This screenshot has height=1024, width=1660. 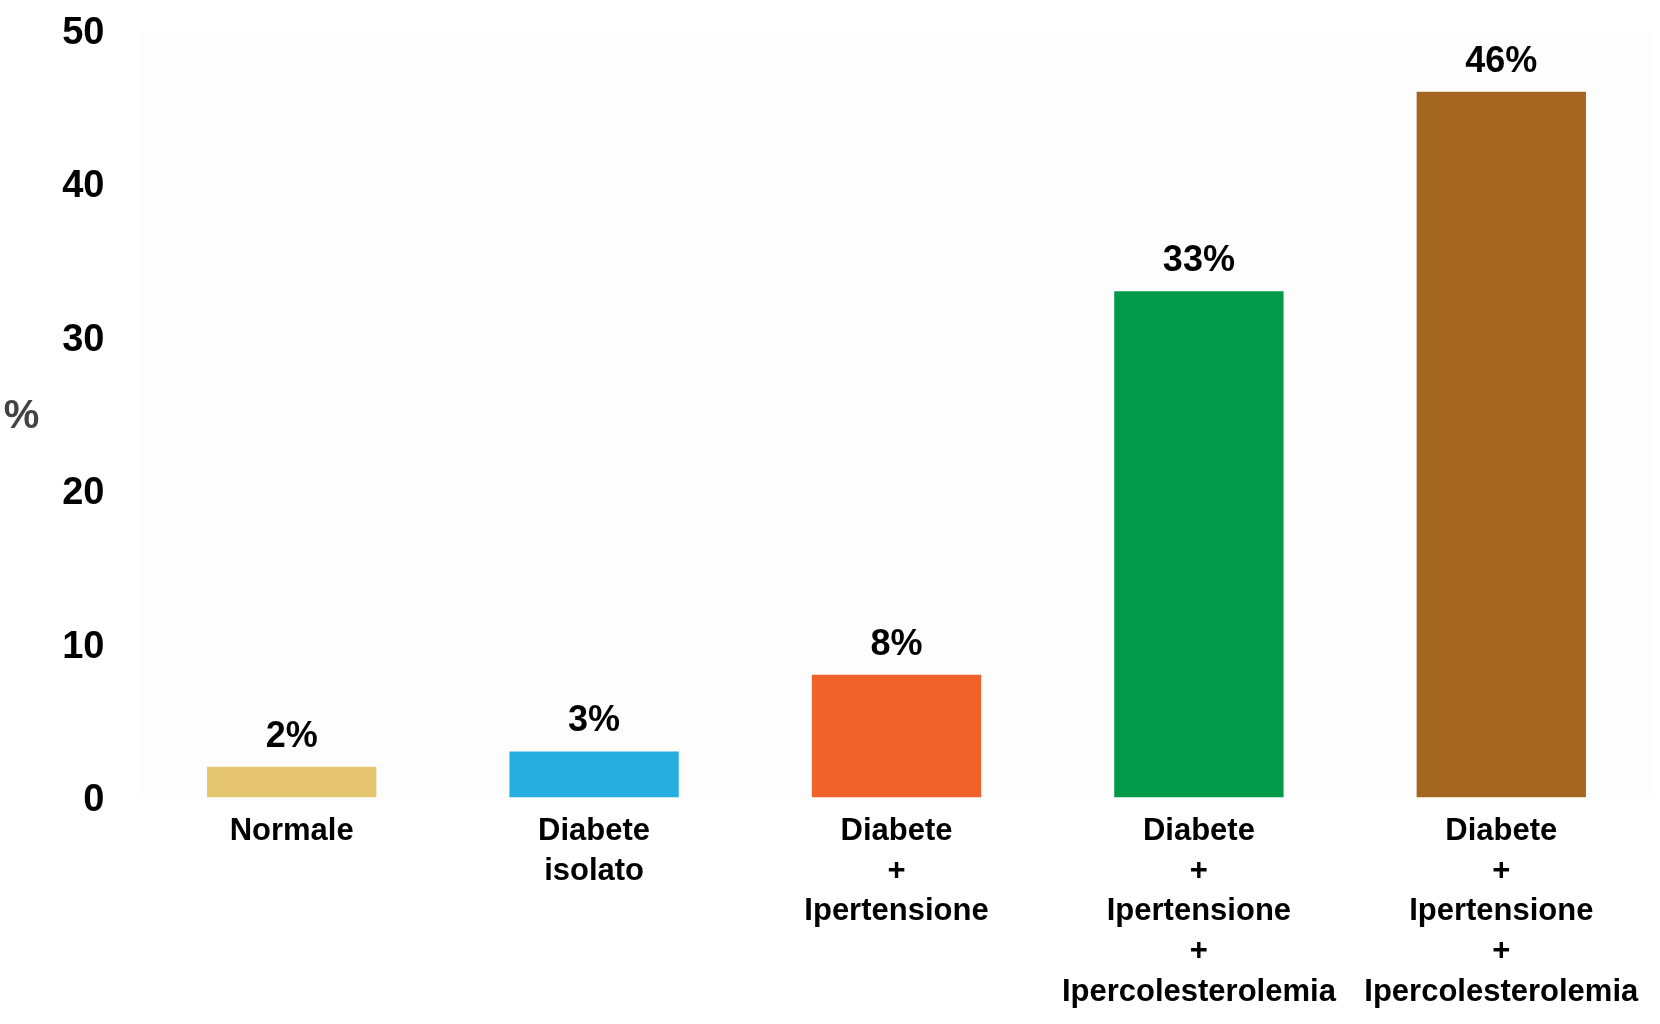 I want to click on x-tick-label: Diabete + Ipertensione, so click(x=896, y=869).